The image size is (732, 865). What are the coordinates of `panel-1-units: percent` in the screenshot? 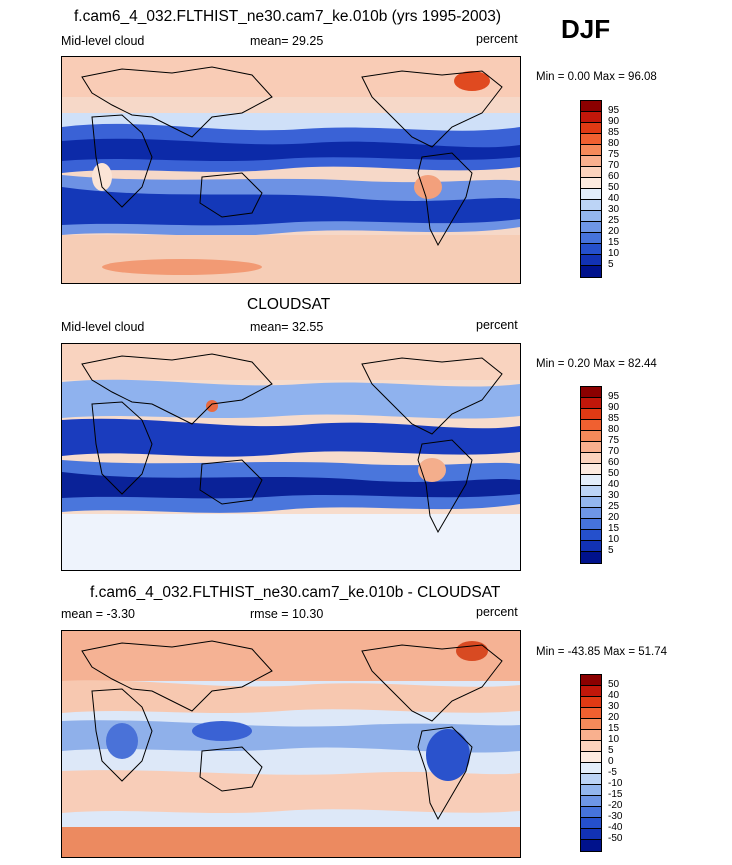 It's located at (497, 39).